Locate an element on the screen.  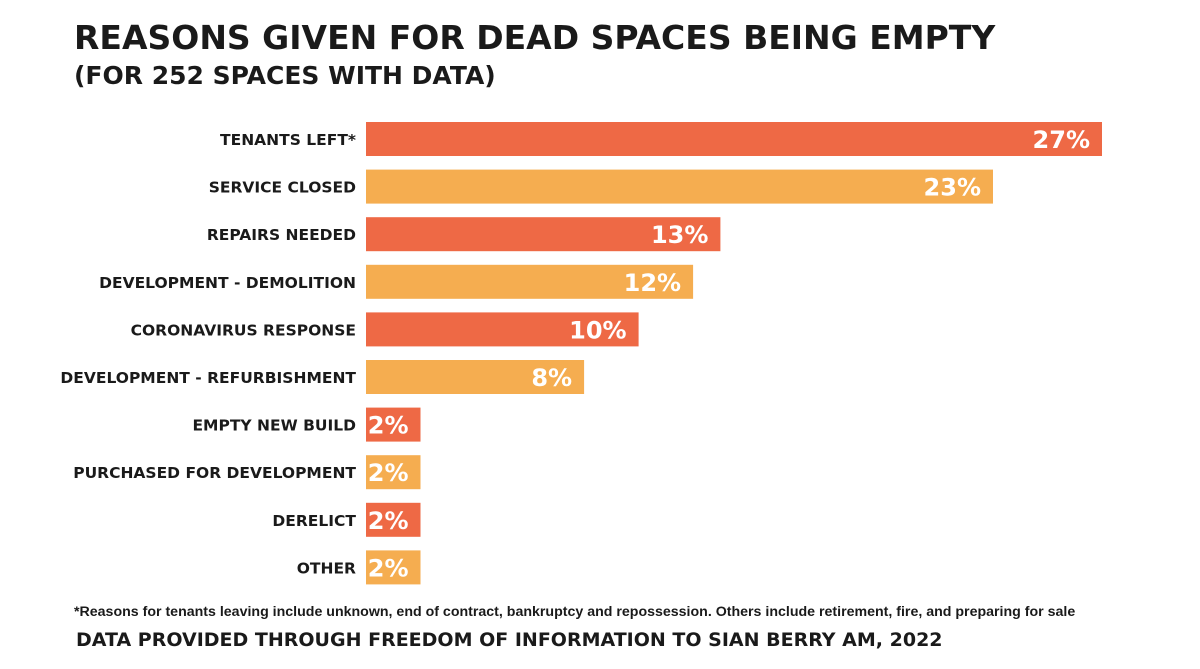
bar-repairs-needed is located at coordinates (543, 234).